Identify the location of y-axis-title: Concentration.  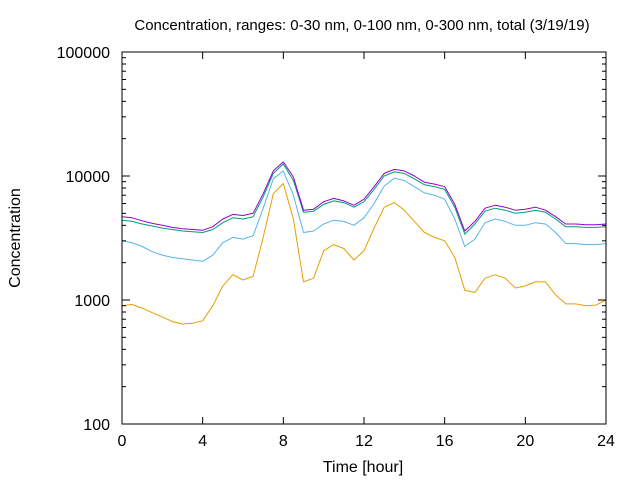
(15, 238).